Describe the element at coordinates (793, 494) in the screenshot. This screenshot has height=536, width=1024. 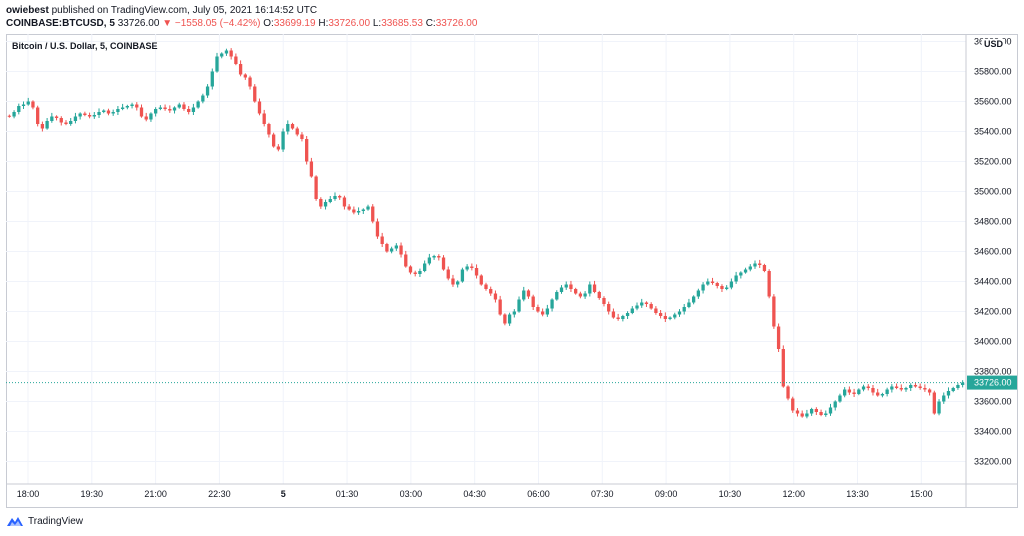
I see `x-tick-label: 12:00` at that location.